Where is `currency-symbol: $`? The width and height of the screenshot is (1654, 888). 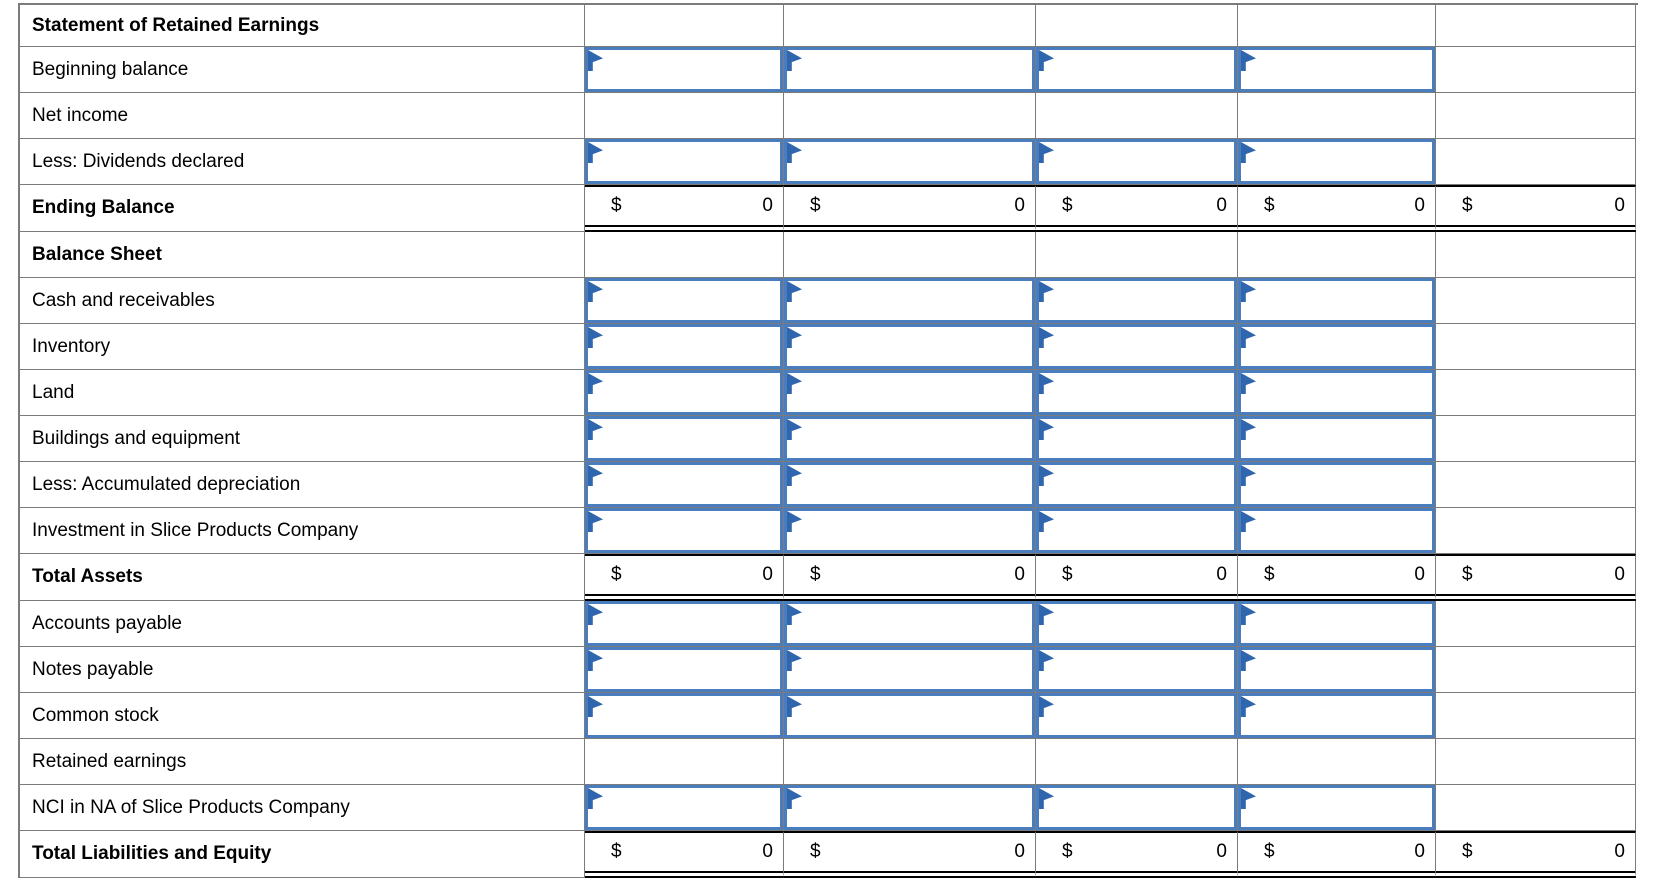
currency-symbol: $ is located at coordinates (815, 205).